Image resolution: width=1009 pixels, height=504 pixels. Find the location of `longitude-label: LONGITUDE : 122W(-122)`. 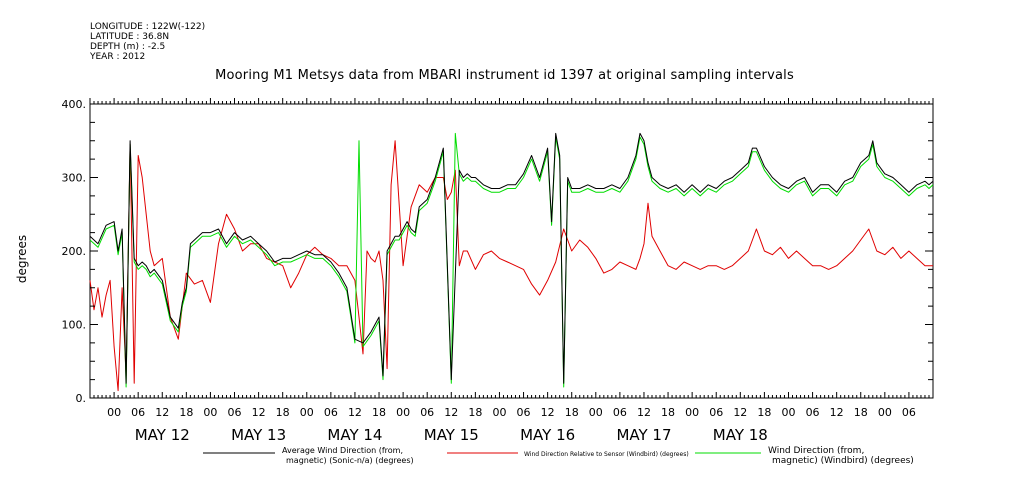

longitude-label: LONGITUDE : 122W(-122) is located at coordinates (148, 27).